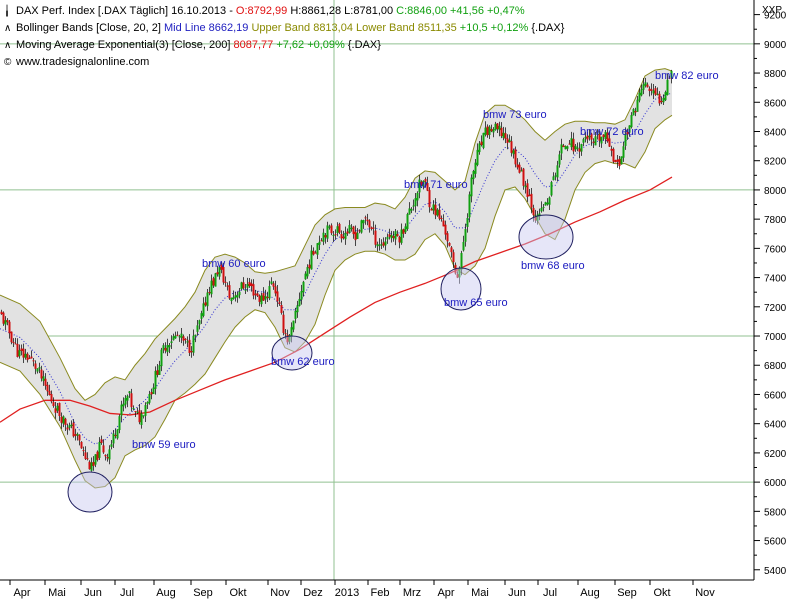 Image resolution: width=800 pixels, height=600 pixels. I want to click on annotation-label: bmw 68 euro, so click(553, 266).